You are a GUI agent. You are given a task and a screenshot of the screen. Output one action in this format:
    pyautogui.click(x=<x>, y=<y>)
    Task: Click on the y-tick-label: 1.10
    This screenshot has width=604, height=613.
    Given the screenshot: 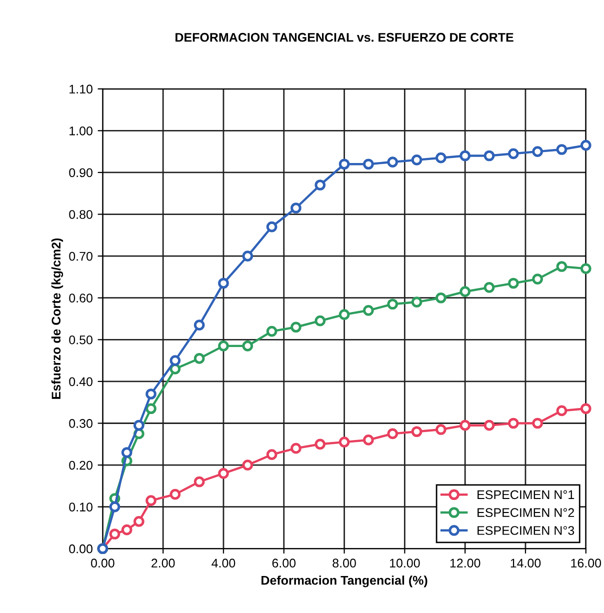 What is the action you would take?
    pyautogui.click(x=81, y=89)
    